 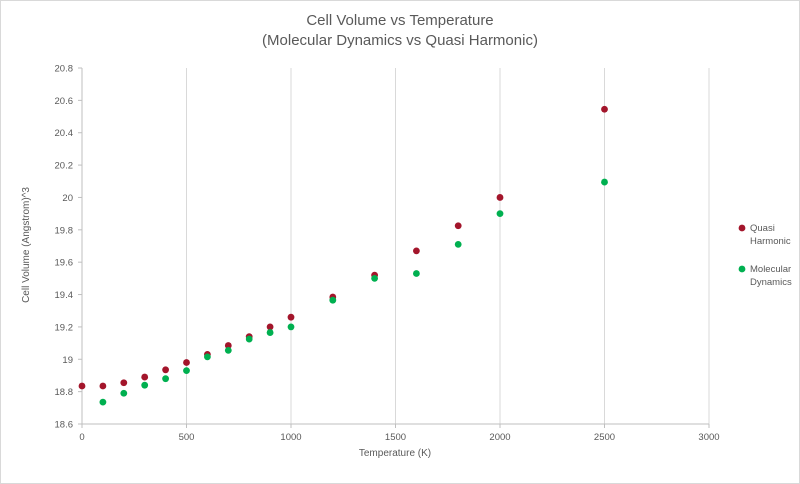 I want to click on legend: Quasi Harmonic Molecular Dynamics, so click(x=765, y=255).